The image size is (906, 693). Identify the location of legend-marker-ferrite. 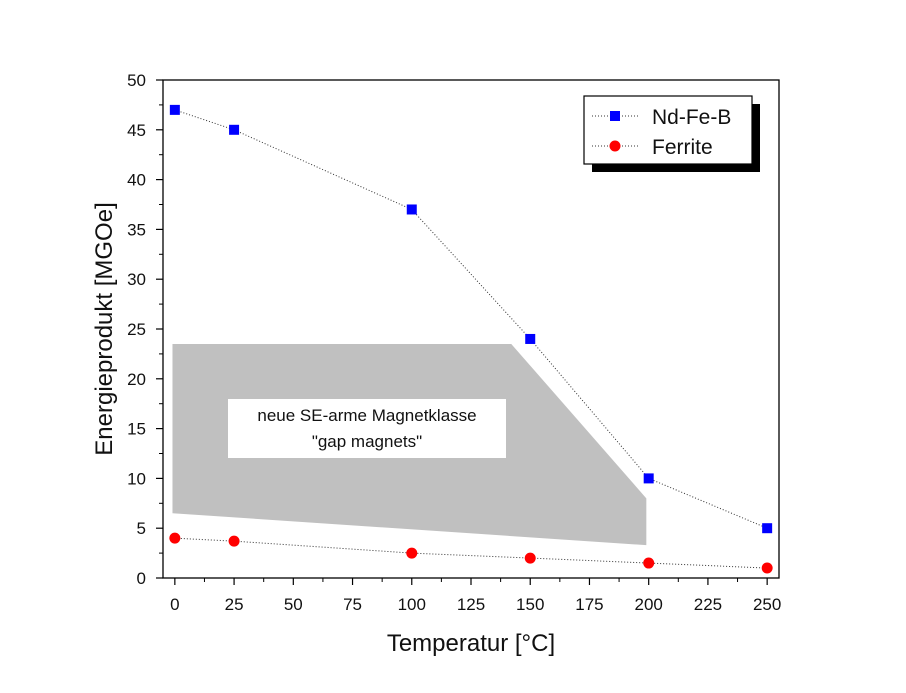
(615, 146).